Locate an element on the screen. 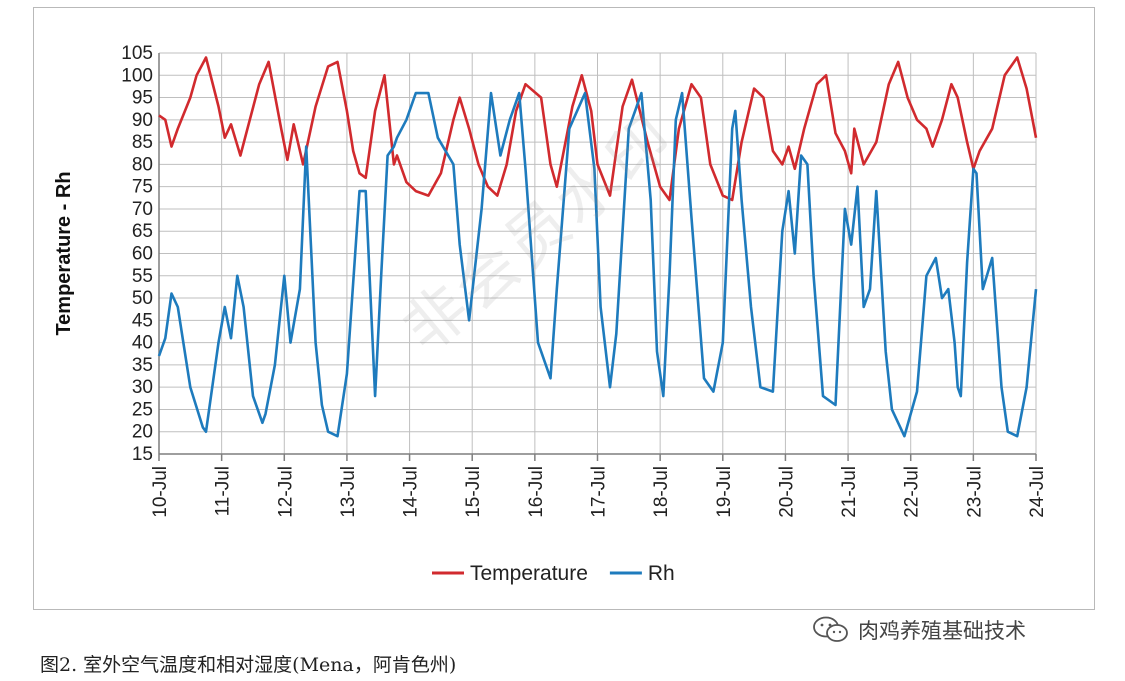 This screenshot has height=681, width=1125. x-tick-label: 14-Jul is located at coordinates (411, 492).